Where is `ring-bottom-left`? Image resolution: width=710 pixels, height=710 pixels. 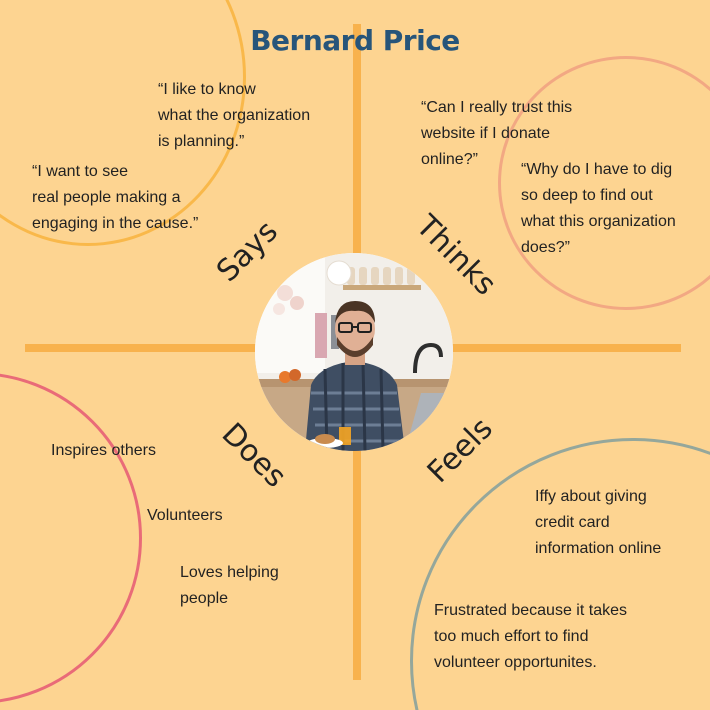
ring-bottom-left is located at coordinates (71, 538).